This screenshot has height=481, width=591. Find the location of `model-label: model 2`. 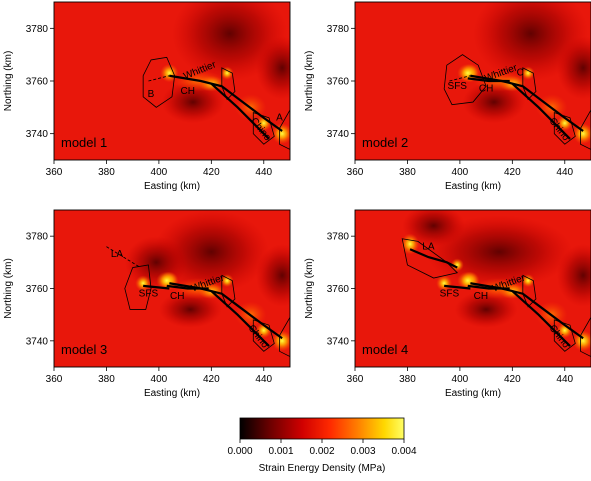

model-label: model 2 is located at coordinates (385, 142).